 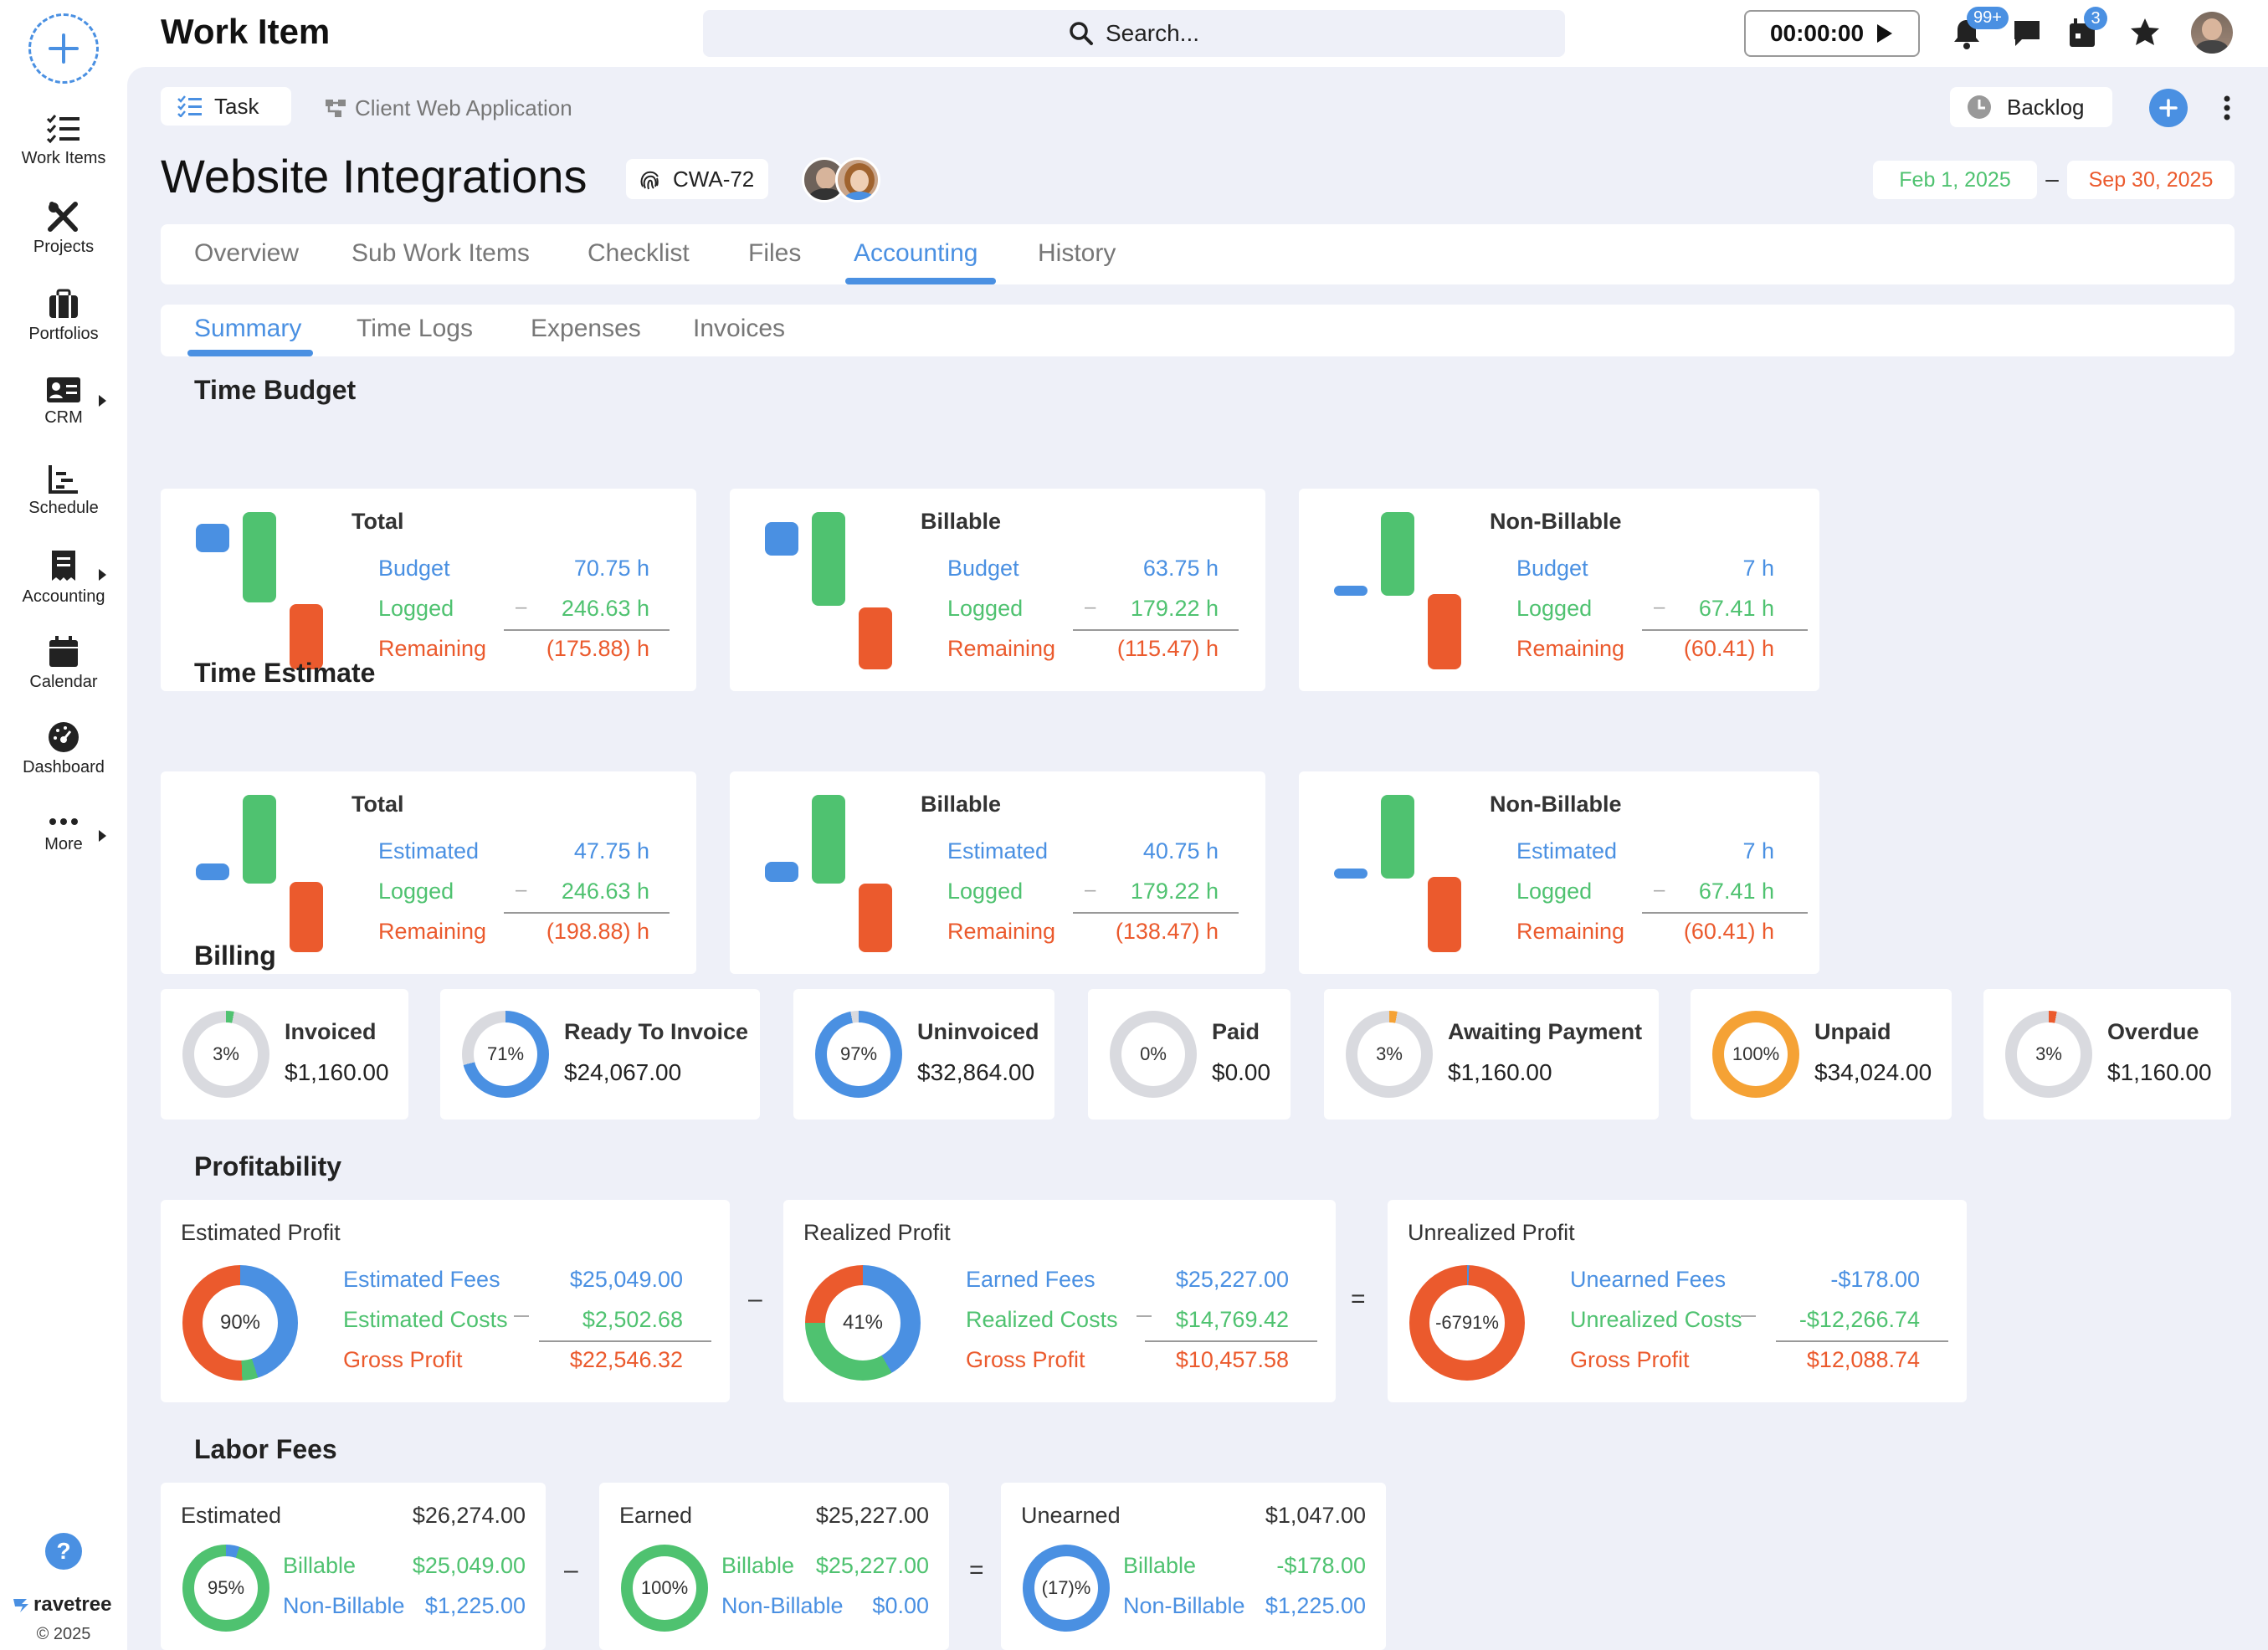 What do you see at coordinates (877, 1232) in the screenshot?
I see `card-title: Realized Profit` at bounding box center [877, 1232].